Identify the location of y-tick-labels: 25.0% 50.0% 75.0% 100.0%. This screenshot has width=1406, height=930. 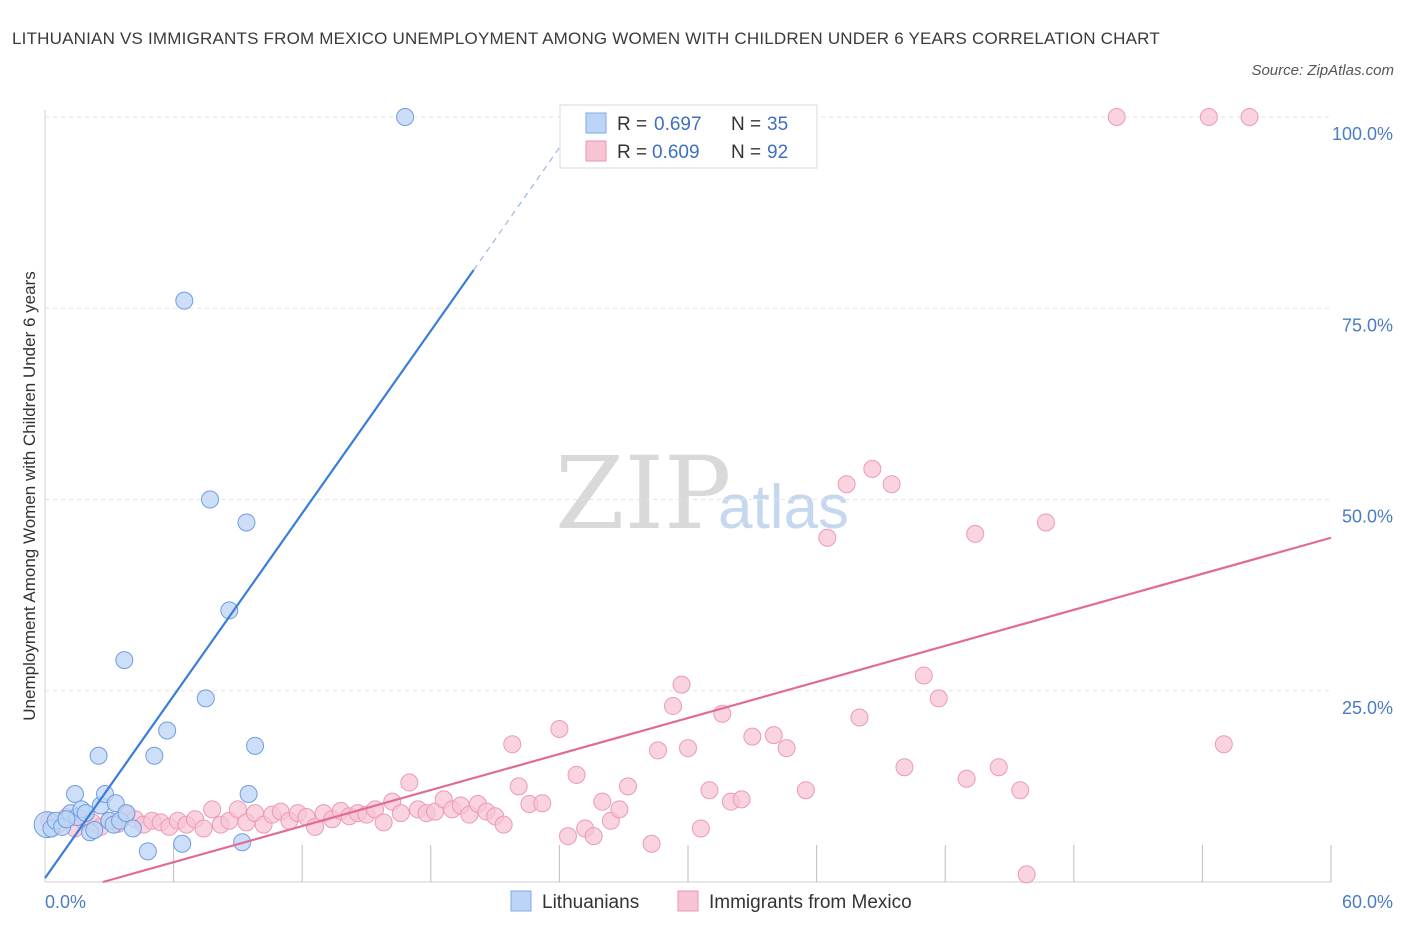
(1362, 421).